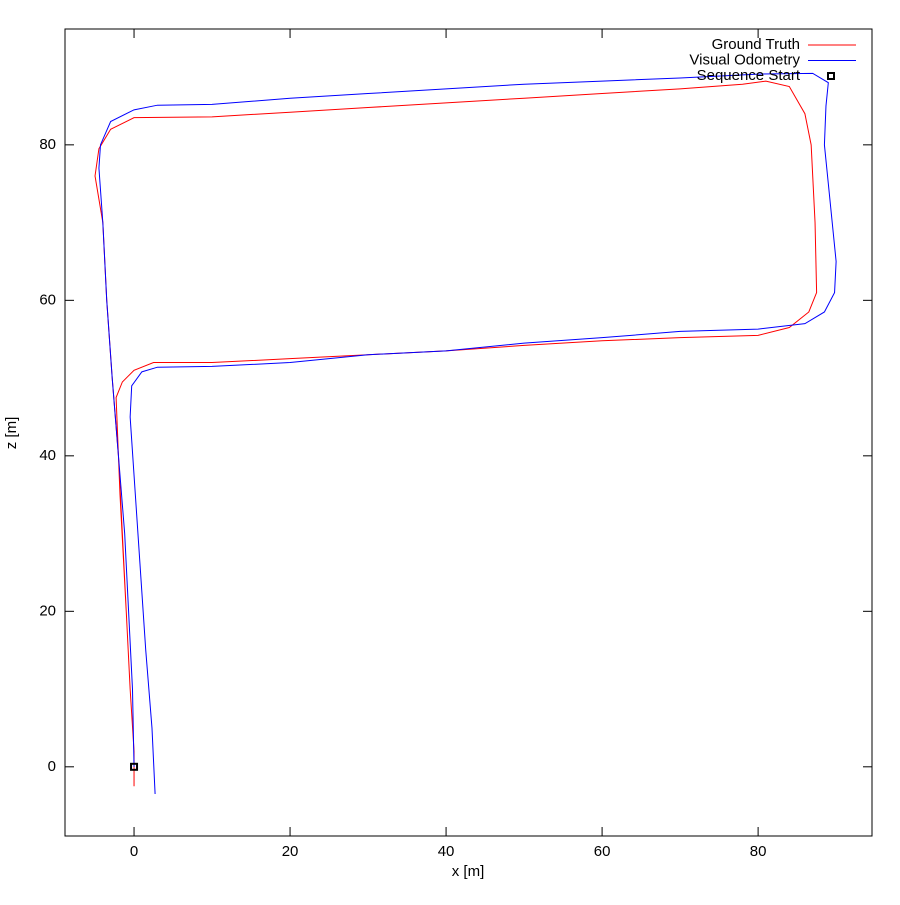 Image resolution: width=900 pixels, height=905 pixels. What do you see at coordinates (47, 610) in the screenshot?
I see `y-tick-label: 20` at bounding box center [47, 610].